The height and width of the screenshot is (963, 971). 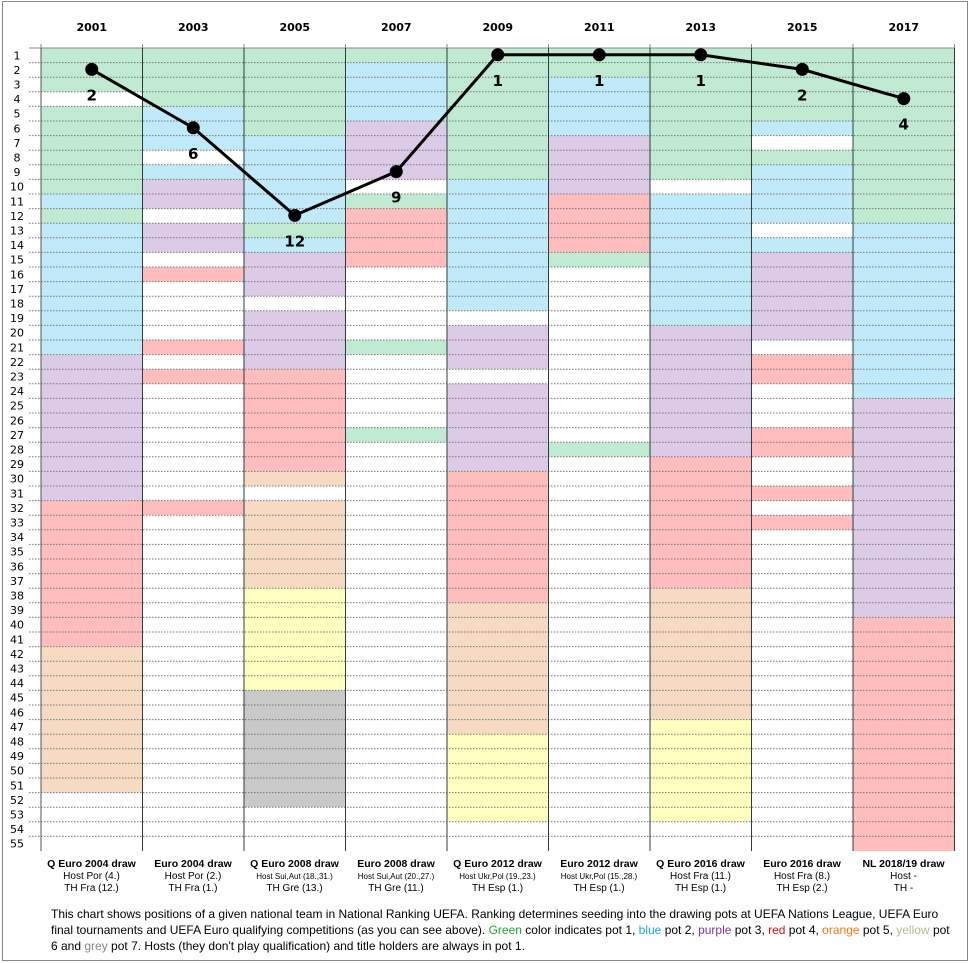 I want to click on title-holder-info: TH Fra (12.), so click(x=91, y=888).